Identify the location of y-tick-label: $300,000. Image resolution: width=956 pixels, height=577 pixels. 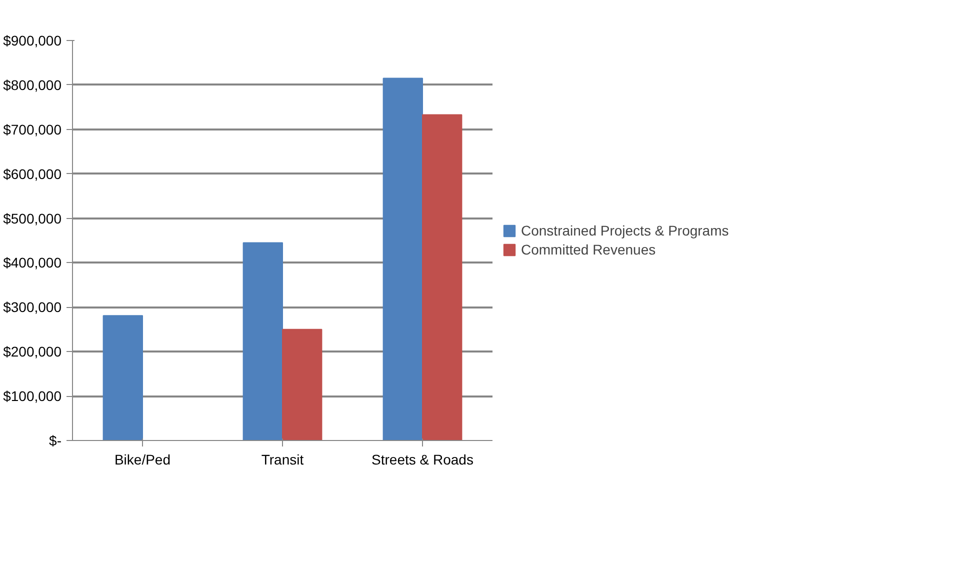
(32, 307).